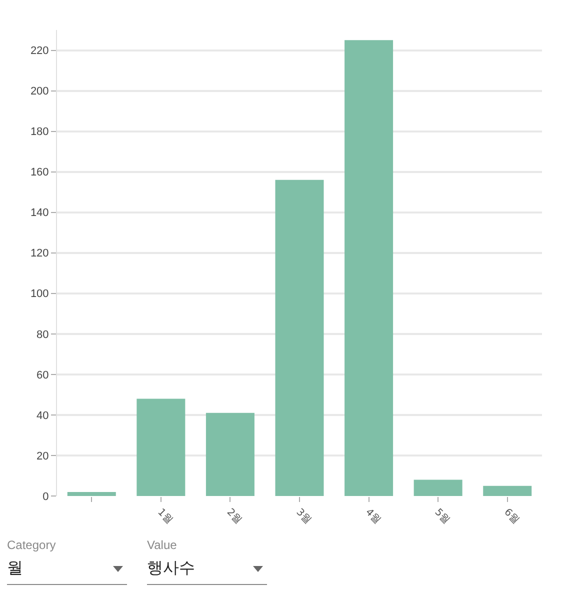 The width and height of the screenshot is (573, 590). I want to click on y-tick-label: 180, so click(39, 132).